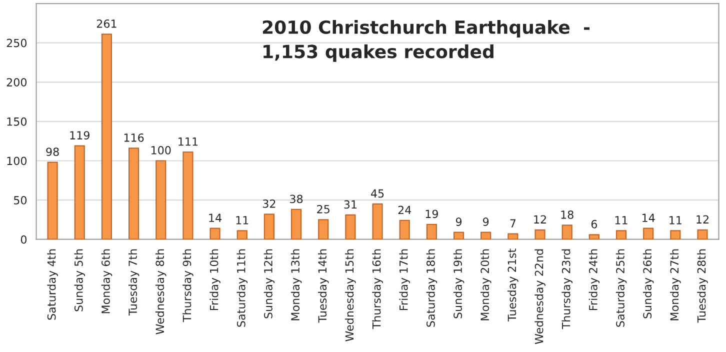 Image resolution: width=726 pixels, height=352 pixels. Describe the element at coordinates (52, 284) in the screenshot. I see `x-tick-label: Saturday 4th` at that location.